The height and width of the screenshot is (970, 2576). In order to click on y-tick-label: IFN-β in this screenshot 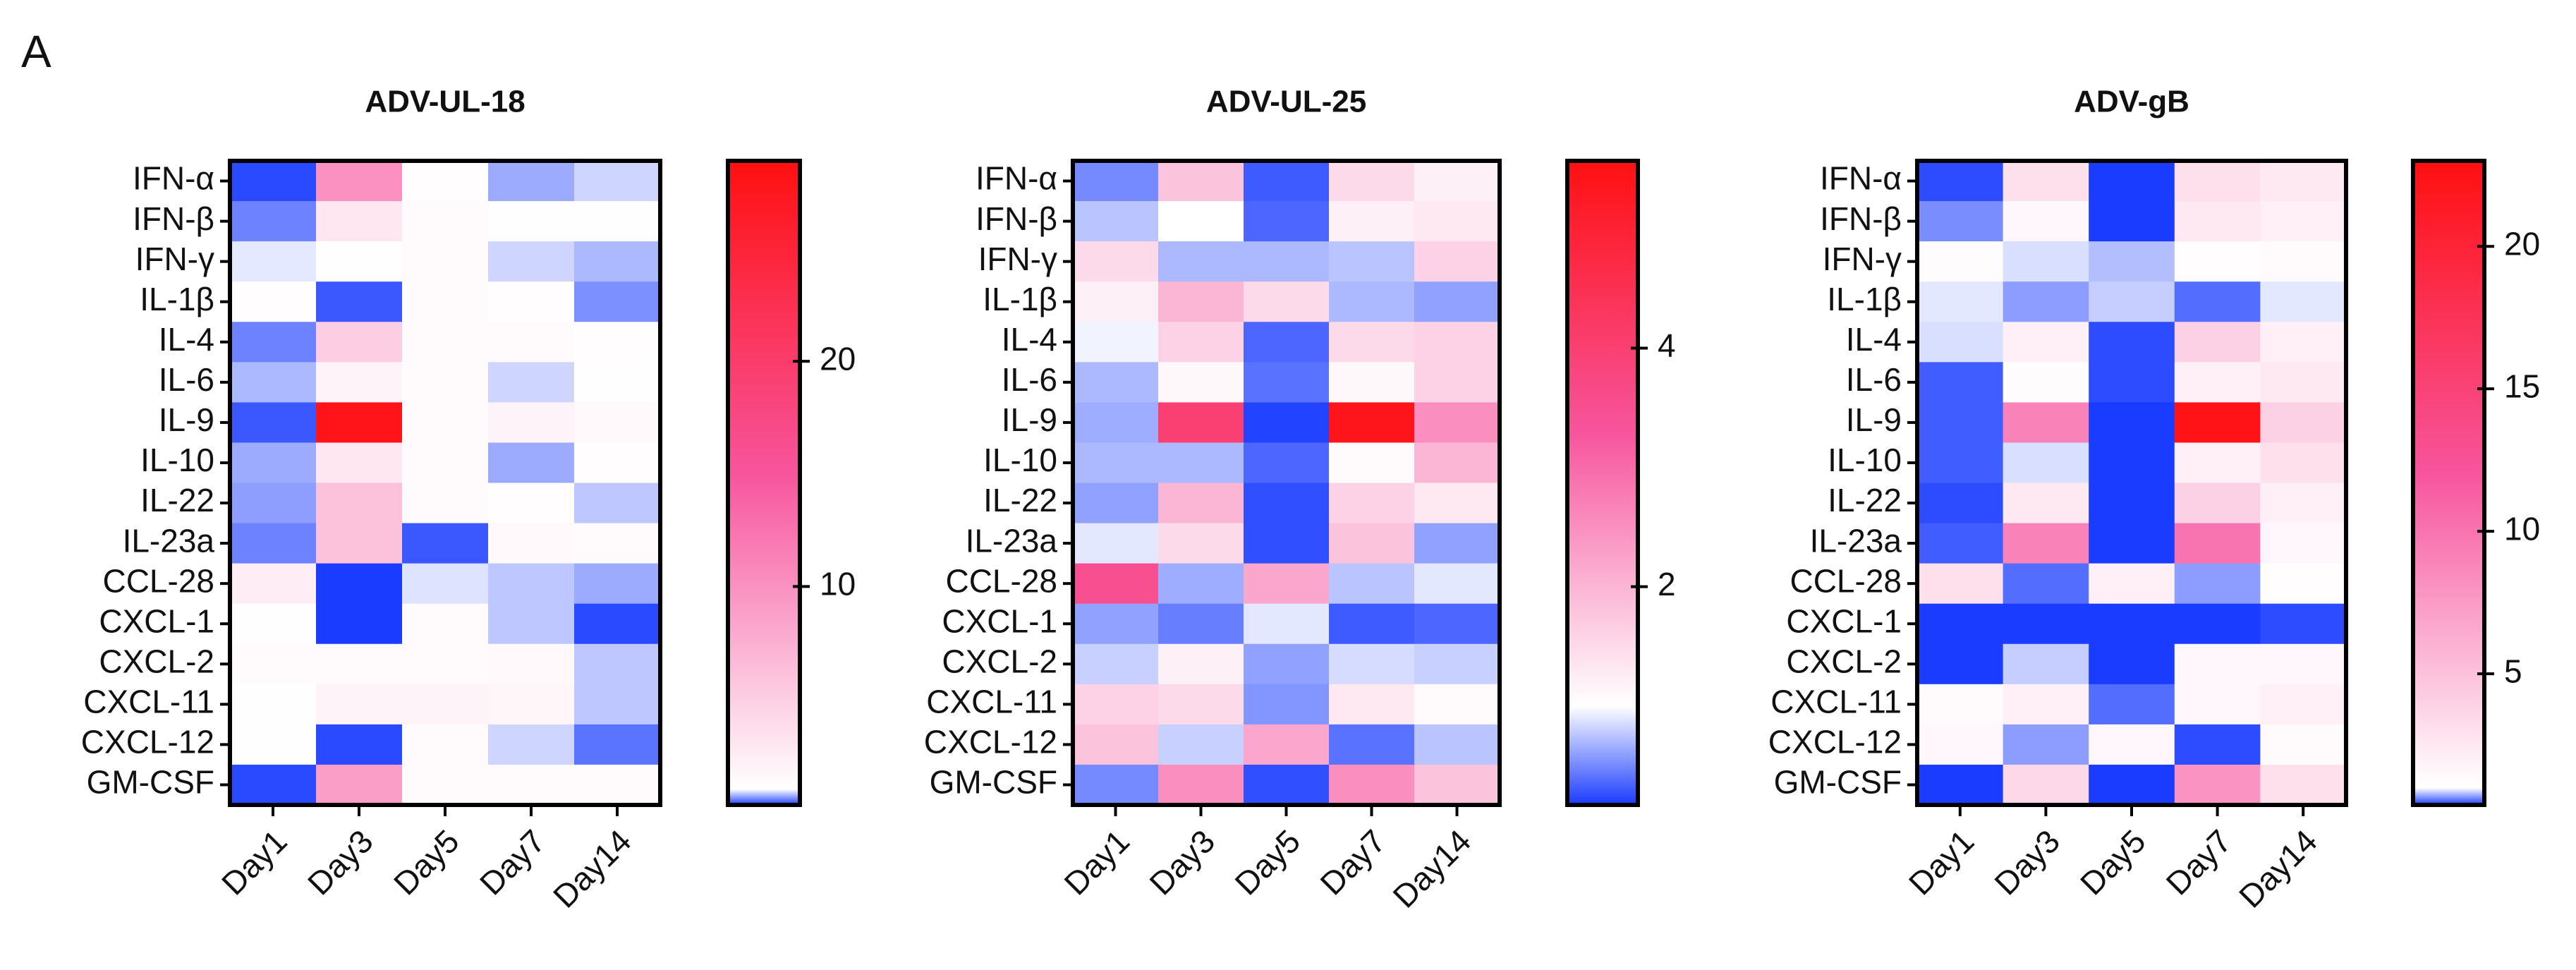, I will do `click(173, 218)`.